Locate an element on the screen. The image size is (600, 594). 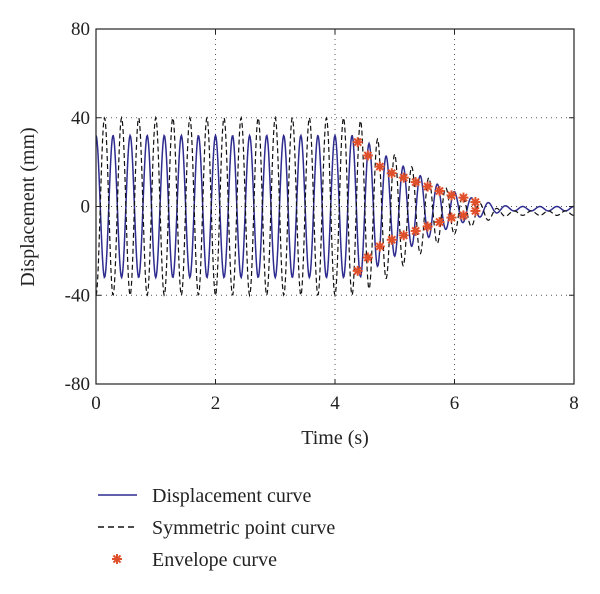
x-tick-label: 8 is located at coordinates (574, 403).